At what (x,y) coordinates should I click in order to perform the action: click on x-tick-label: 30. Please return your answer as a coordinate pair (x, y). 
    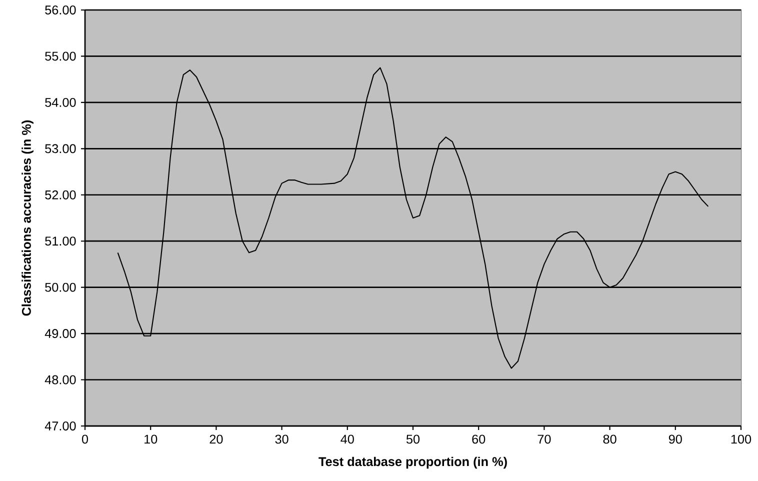
    Looking at the image, I should click on (281, 439).